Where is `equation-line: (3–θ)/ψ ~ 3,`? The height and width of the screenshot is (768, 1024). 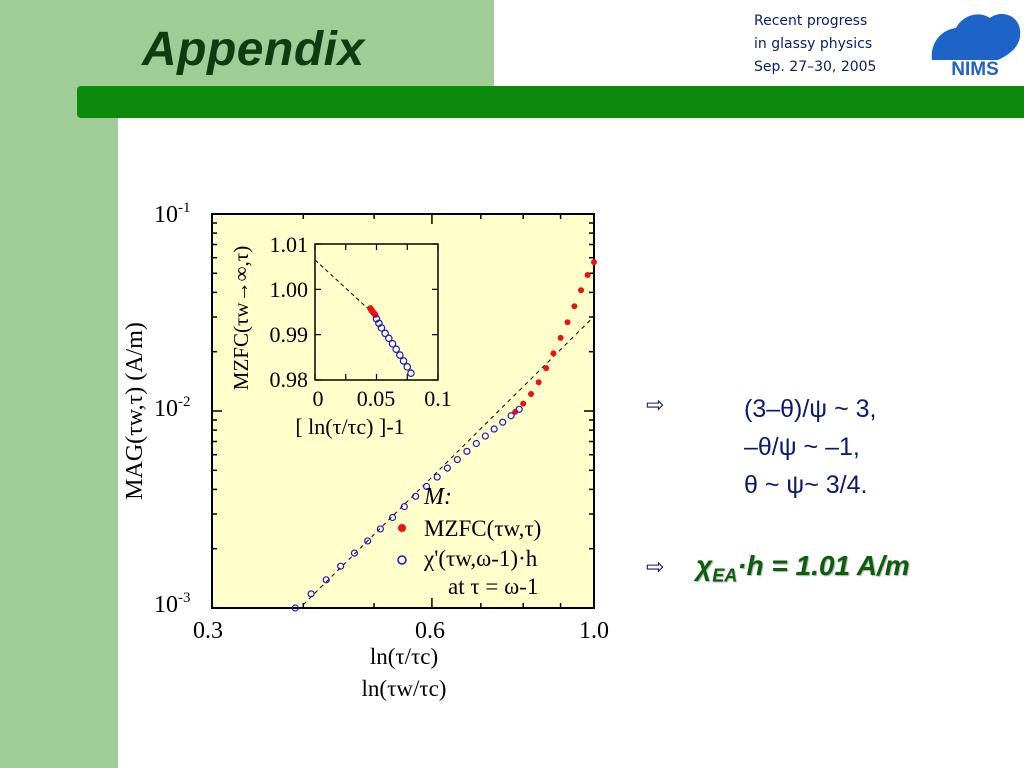
equation-line: (3–θ)/ψ ~ 3, is located at coordinates (810, 409).